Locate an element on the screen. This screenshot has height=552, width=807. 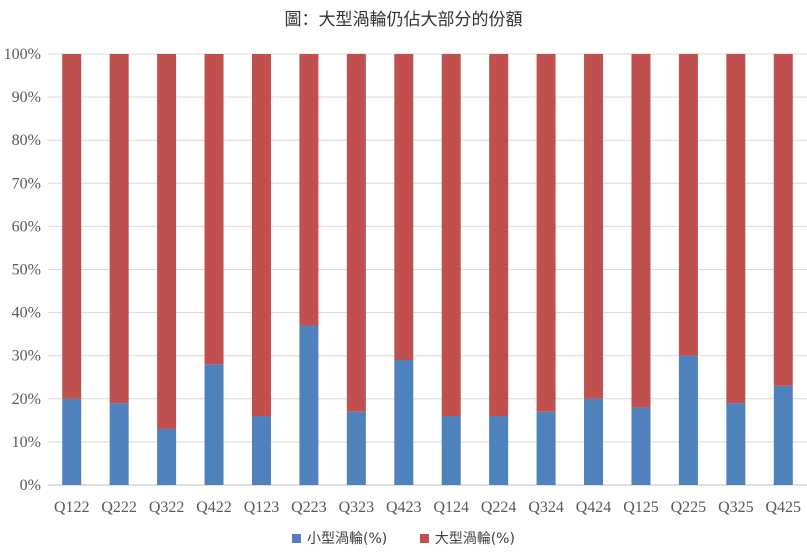
x-tick-label: Q425 is located at coordinates (784, 507).